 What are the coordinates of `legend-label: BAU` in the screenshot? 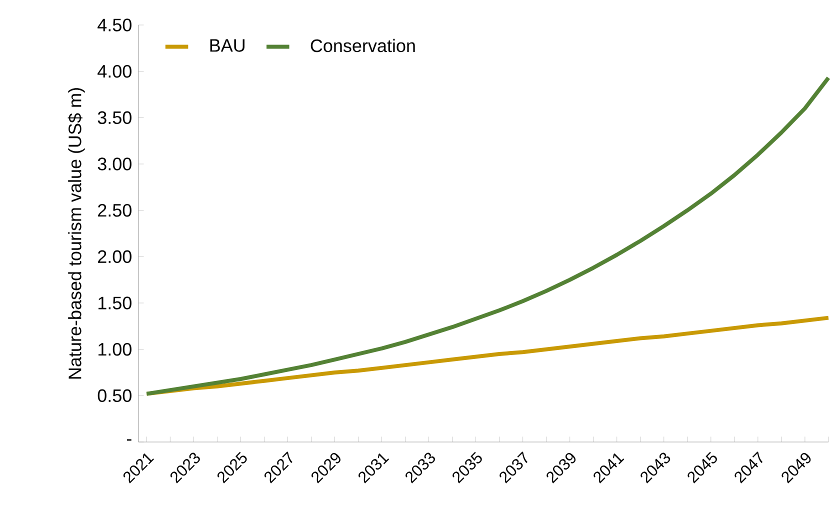 It's located at (227, 45).